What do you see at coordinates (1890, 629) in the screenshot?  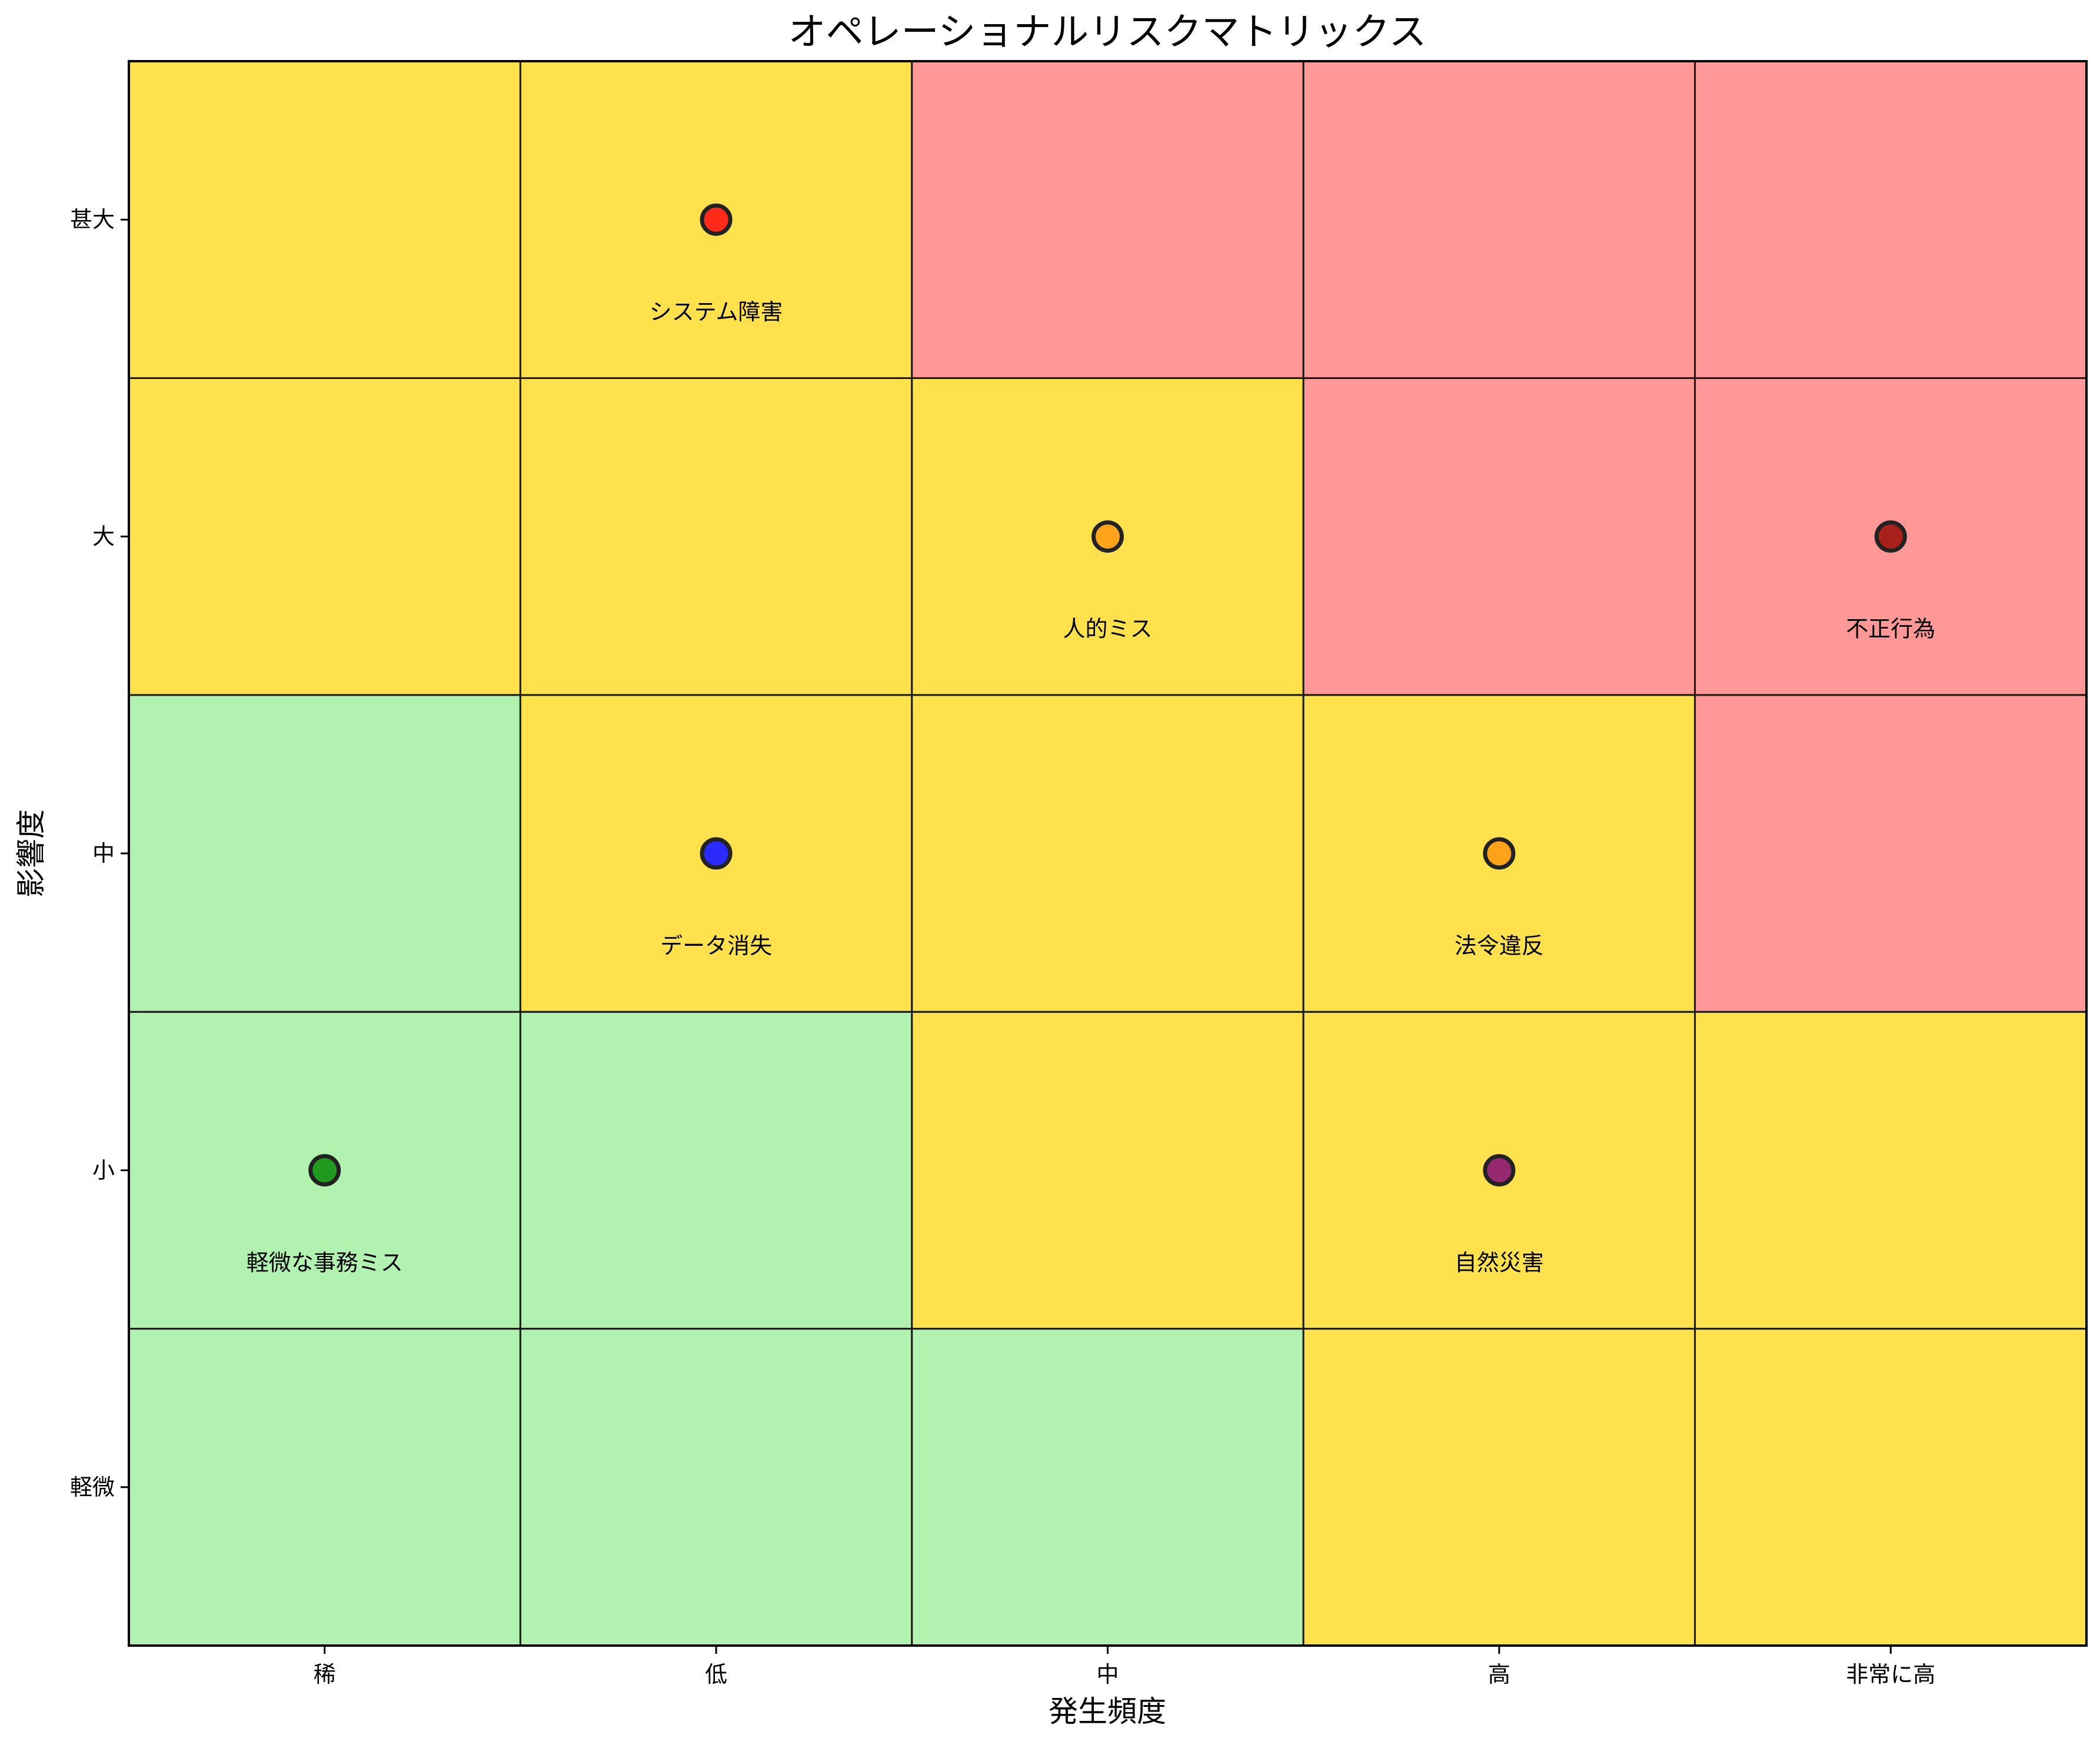 I see `risk-point-label: 不正行為` at bounding box center [1890, 629].